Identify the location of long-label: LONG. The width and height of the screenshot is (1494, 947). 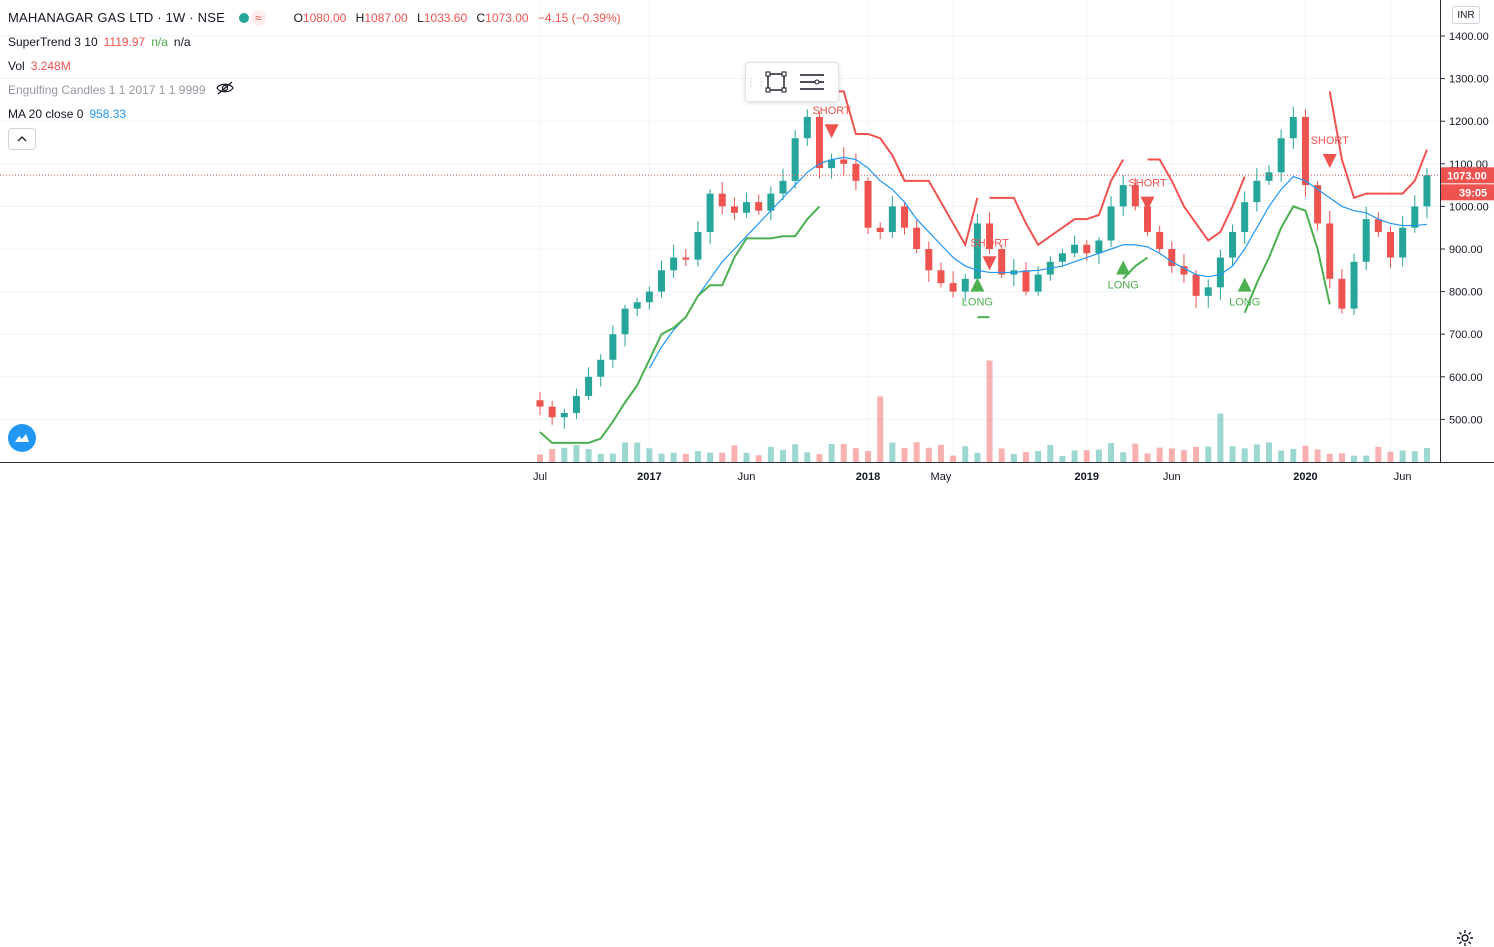
(1244, 303).